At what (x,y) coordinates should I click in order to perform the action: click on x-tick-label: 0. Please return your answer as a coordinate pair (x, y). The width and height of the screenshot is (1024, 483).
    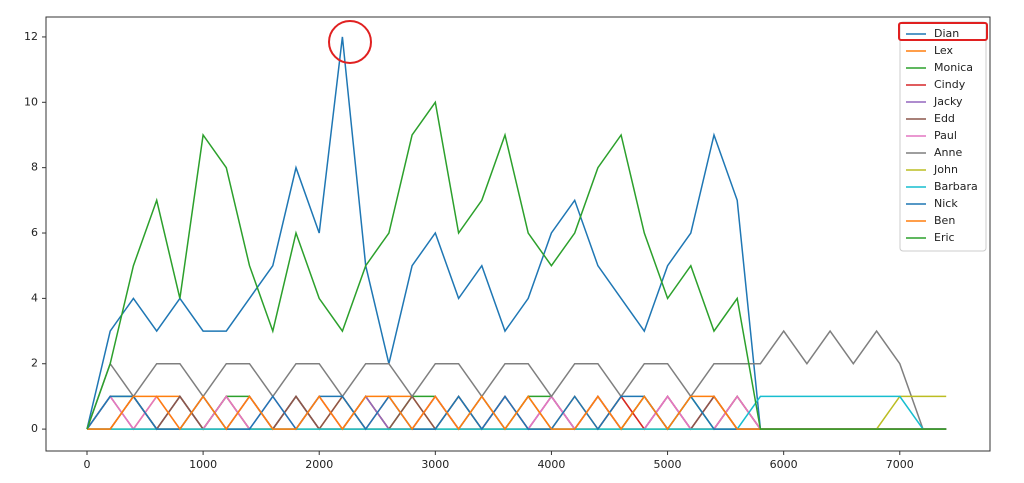
    Looking at the image, I should click on (86, 464).